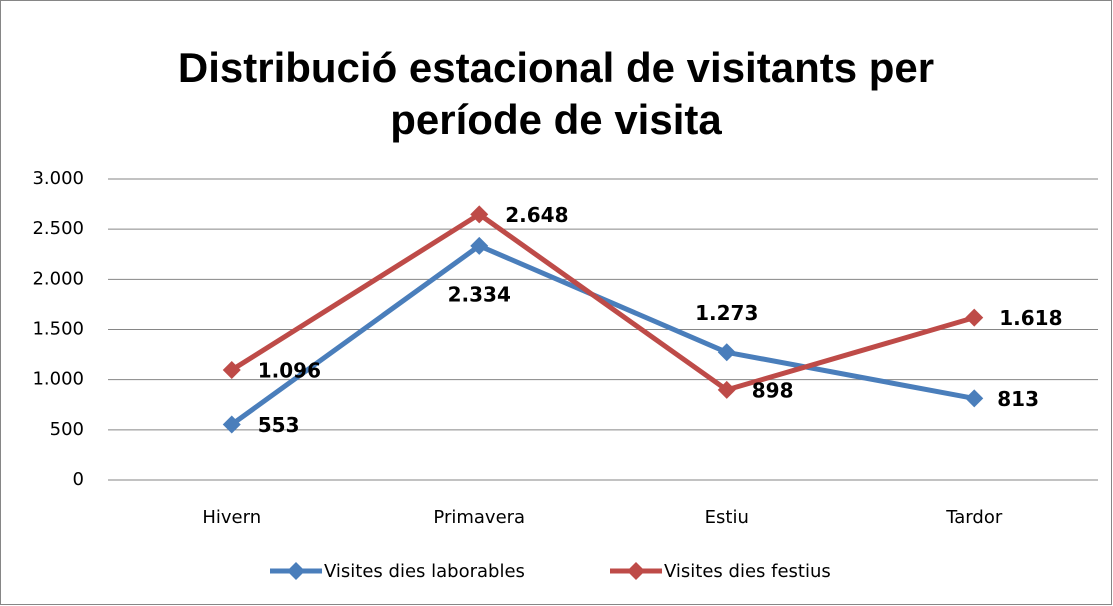  I want to click on x-tick-label: Primavera, so click(479, 517).